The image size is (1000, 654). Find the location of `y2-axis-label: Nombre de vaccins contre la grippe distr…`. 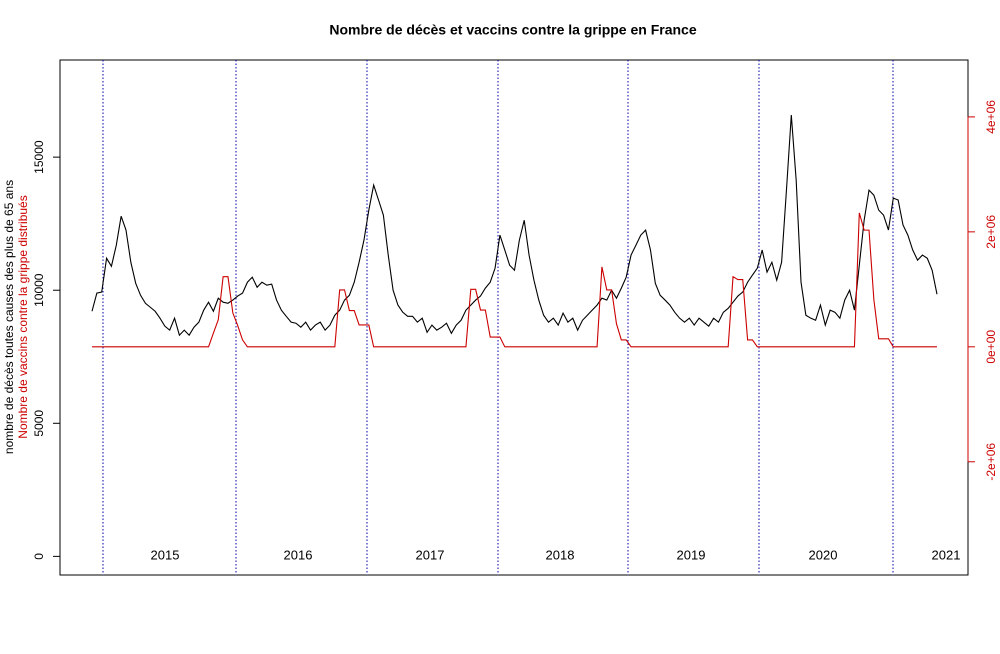

y2-axis-label: Nombre de vaccins contre la grippe distr… is located at coordinates (23, 316).